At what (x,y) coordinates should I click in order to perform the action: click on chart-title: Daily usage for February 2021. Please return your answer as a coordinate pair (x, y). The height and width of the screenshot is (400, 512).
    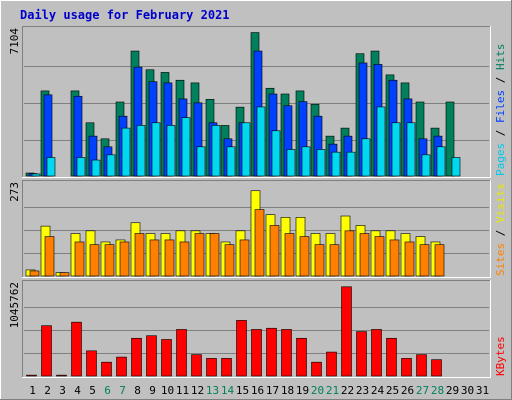
    Looking at the image, I should click on (125, 15).